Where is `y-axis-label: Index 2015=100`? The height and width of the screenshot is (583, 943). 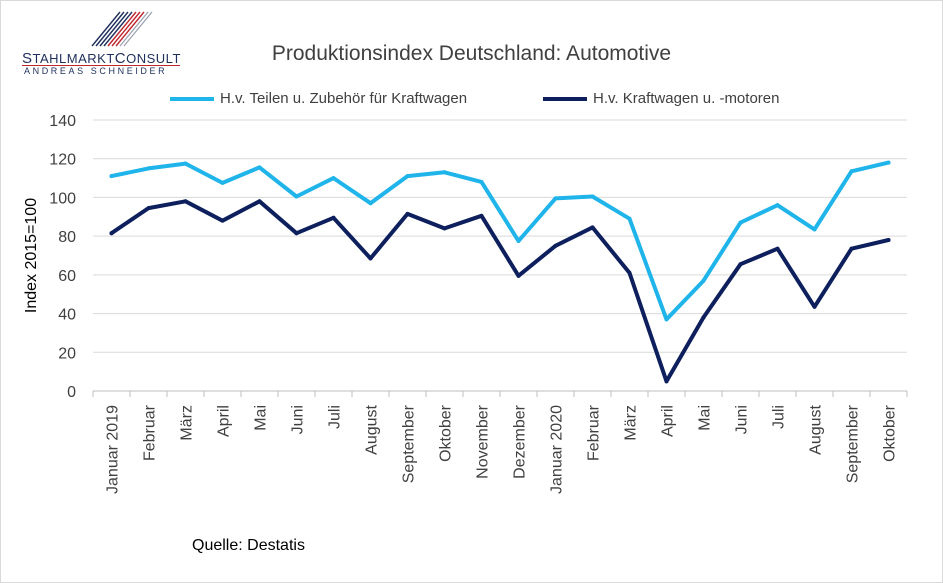
y-axis-label: Index 2015=100 is located at coordinates (31, 255).